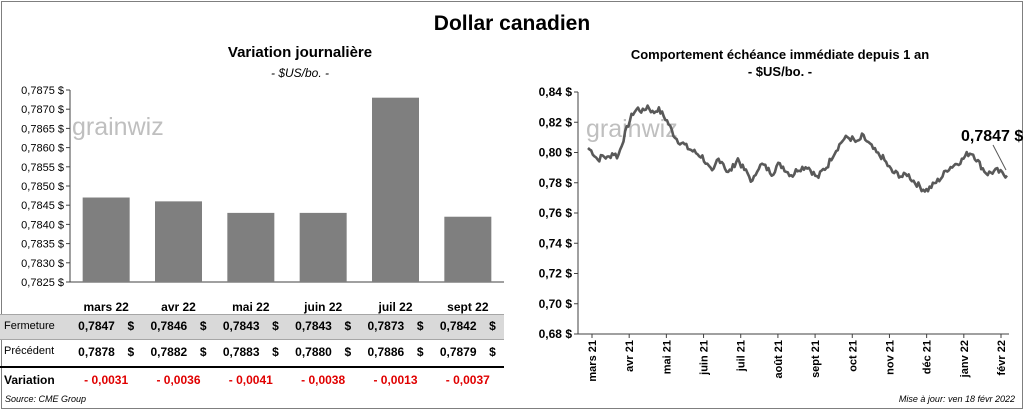 The height and width of the screenshot is (410, 1024). Describe the element at coordinates (458, 326) in the screenshot. I see `cell-value: 0,7842` at that location.